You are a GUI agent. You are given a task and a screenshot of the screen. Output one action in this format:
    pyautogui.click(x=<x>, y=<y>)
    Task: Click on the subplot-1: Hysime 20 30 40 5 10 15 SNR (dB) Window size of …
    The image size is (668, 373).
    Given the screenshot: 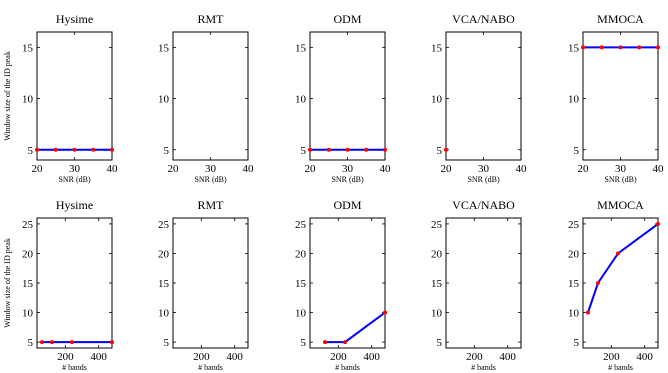 What is the action you would take?
    pyautogui.click(x=60, y=98)
    